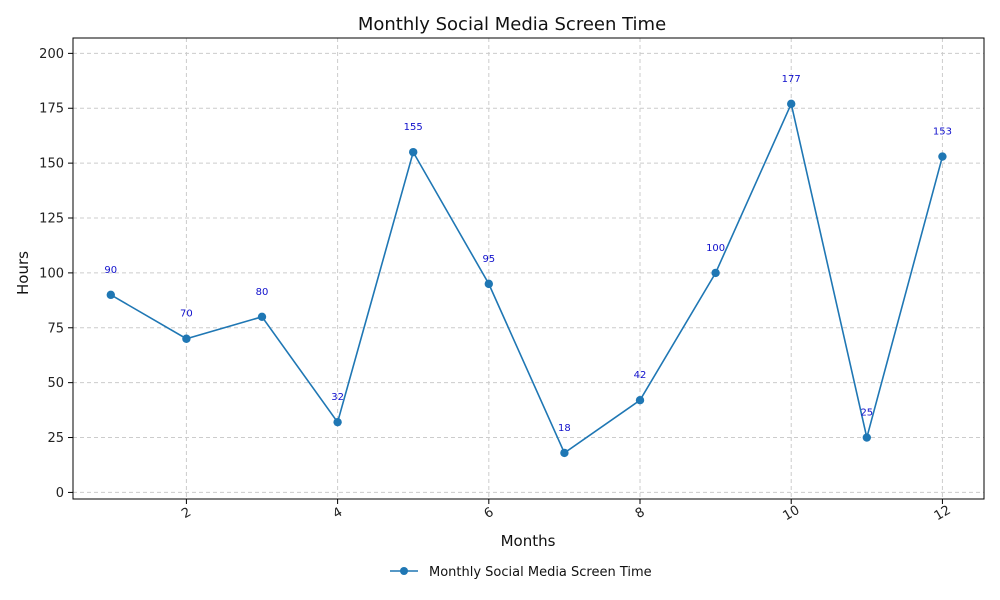  Describe the element at coordinates (640, 375) in the screenshot. I see `data-label: 42` at that location.